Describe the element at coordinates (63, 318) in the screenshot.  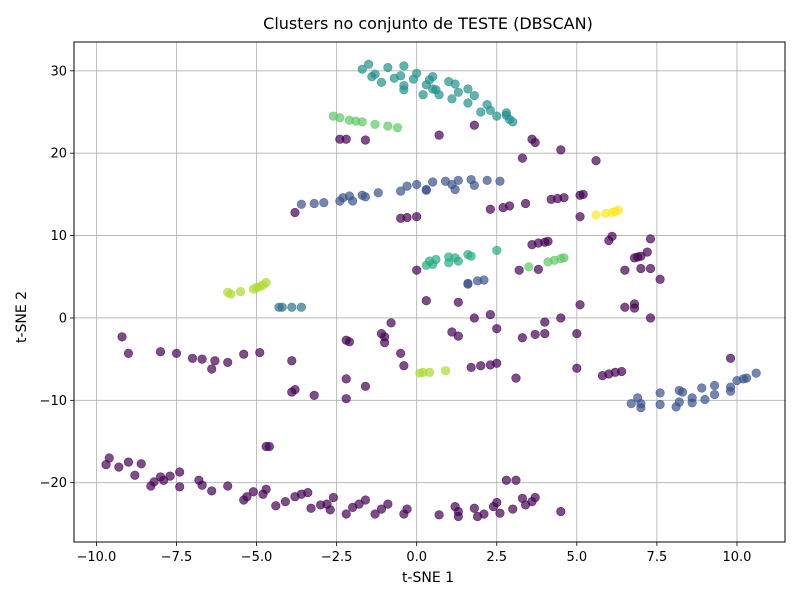
I see `y-tick-label: 0` at that location.